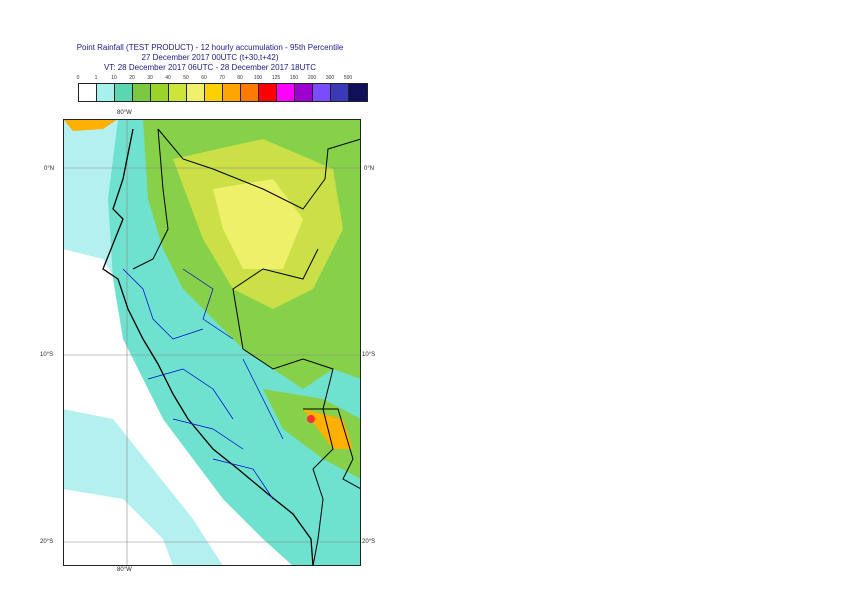 The height and width of the screenshot is (596, 842). I want to click on north-rain-strip, so click(90, 125).